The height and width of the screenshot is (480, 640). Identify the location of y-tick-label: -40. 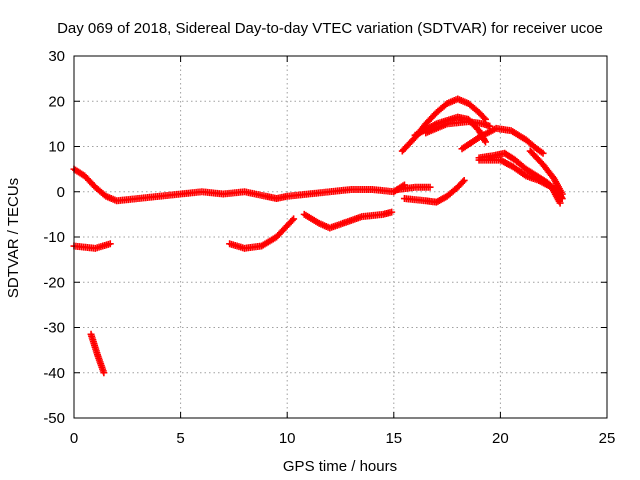
(54, 373).